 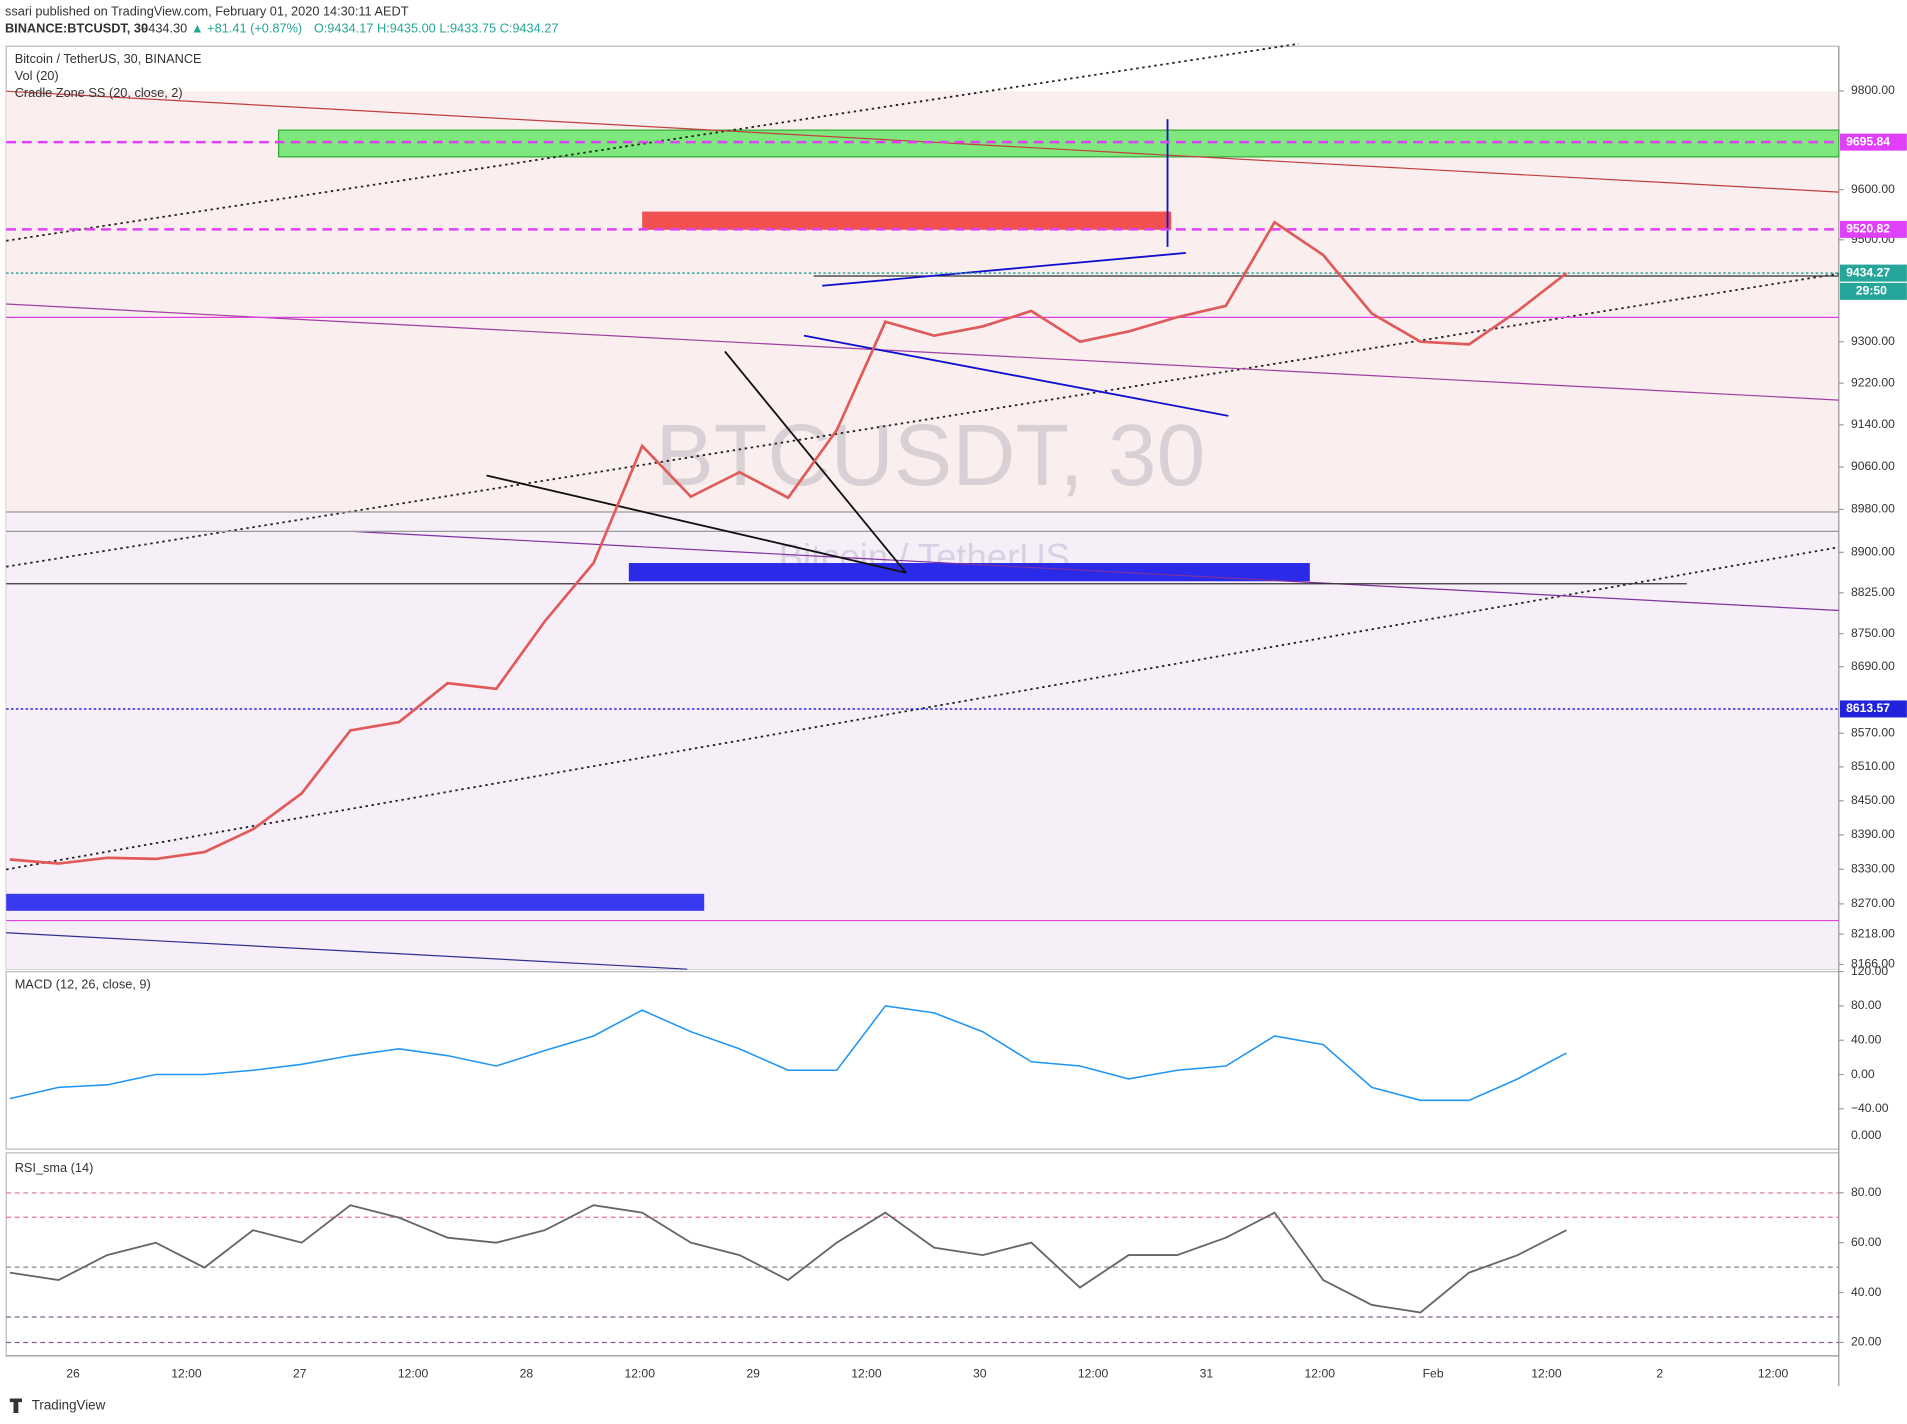 What do you see at coordinates (1873, 341) in the screenshot?
I see `y-tick-label: 9300.00` at bounding box center [1873, 341].